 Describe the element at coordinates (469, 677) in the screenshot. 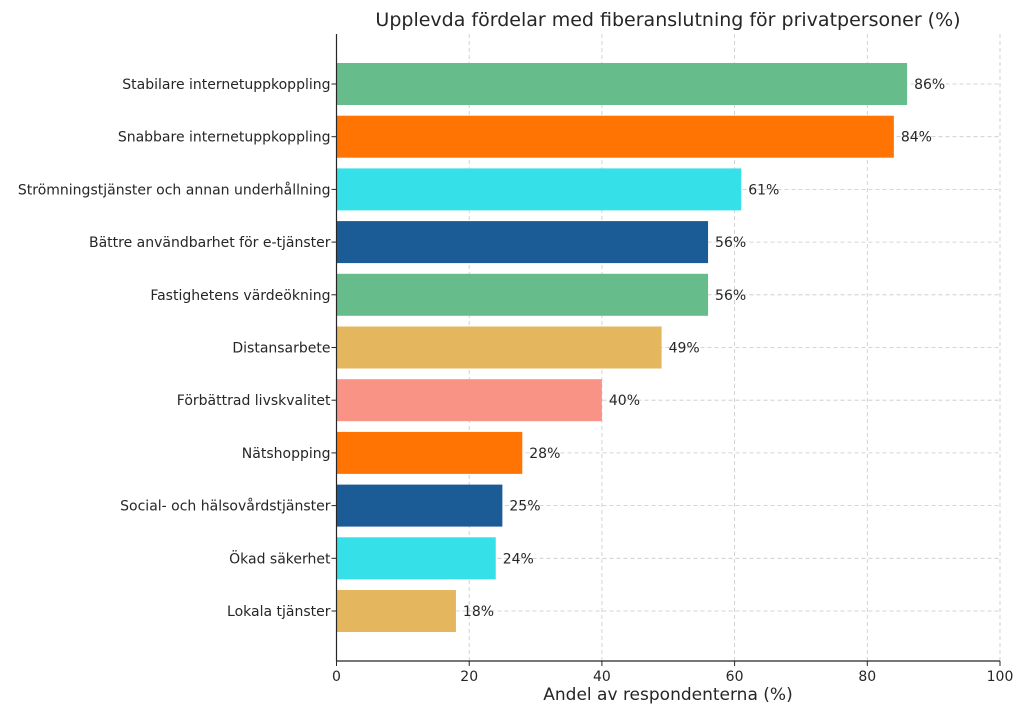

I see `x-tick-label: 20` at that location.